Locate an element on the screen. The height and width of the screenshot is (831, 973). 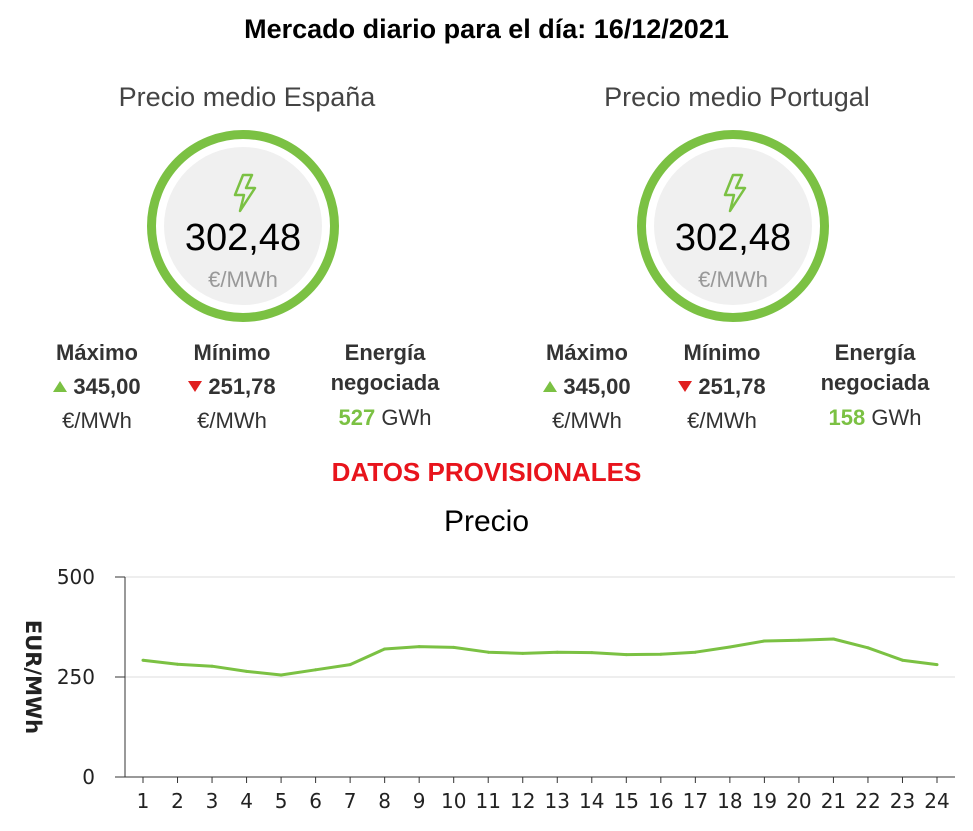
x-tick-label: 11 is located at coordinates (487, 801).